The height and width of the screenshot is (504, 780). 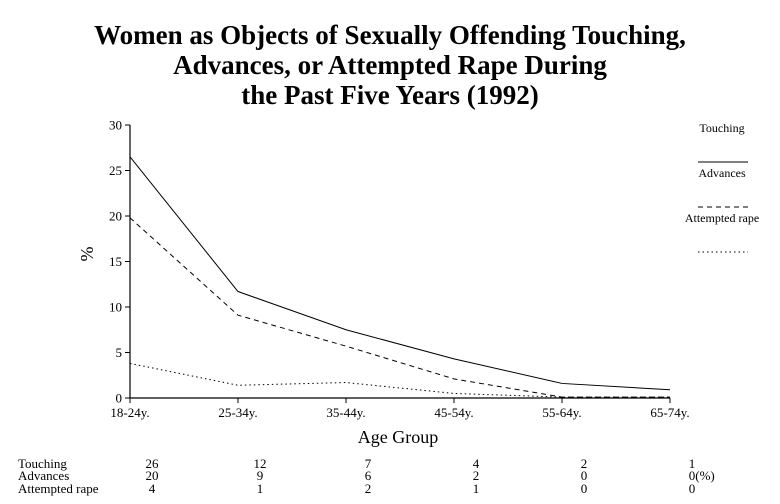 I want to click on x-tick-label: 55-64y., so click(x=561, y=412).